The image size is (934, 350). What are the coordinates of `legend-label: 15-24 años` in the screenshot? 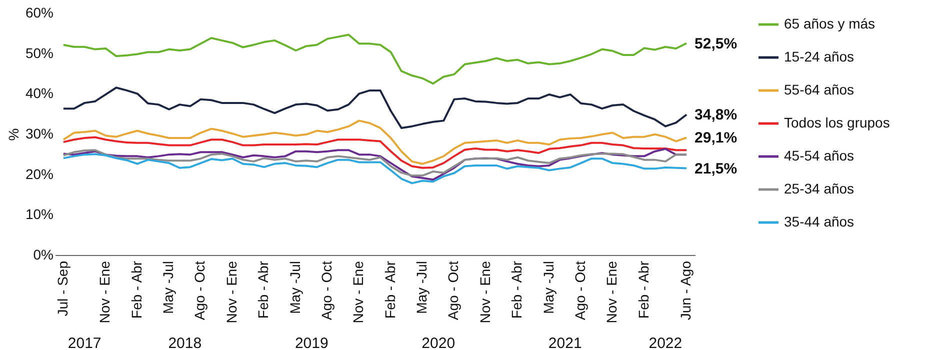 It's located at (819, 56).